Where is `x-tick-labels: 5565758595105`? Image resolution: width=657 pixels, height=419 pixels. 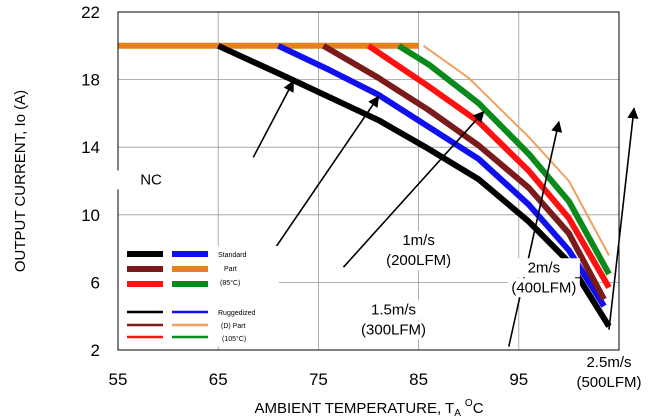 x-tick-labels: 5565758595105 is located at coordinates (371, 379).